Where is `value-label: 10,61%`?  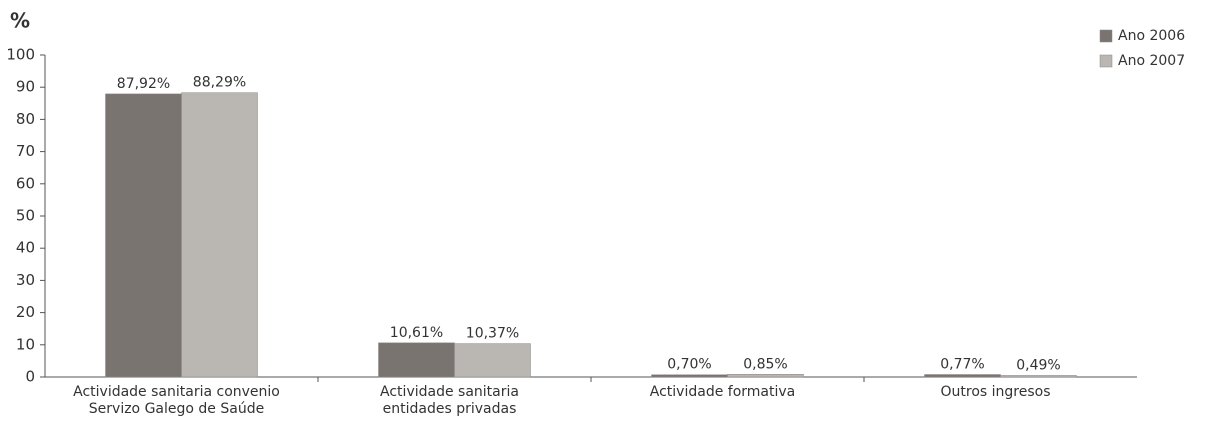
value-label: 10,61% is located at coordinates (416, 333).